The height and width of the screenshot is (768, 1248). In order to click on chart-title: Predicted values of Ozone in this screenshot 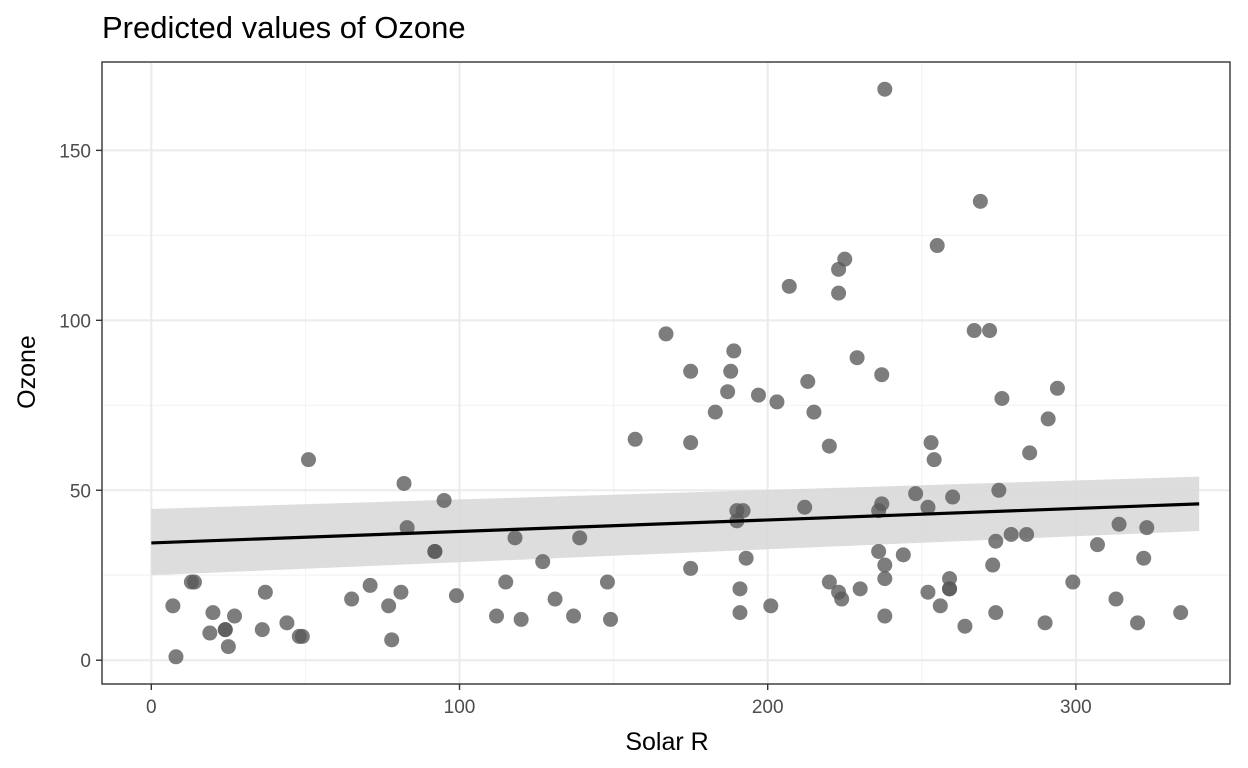, I will do `click(284, 27)`.